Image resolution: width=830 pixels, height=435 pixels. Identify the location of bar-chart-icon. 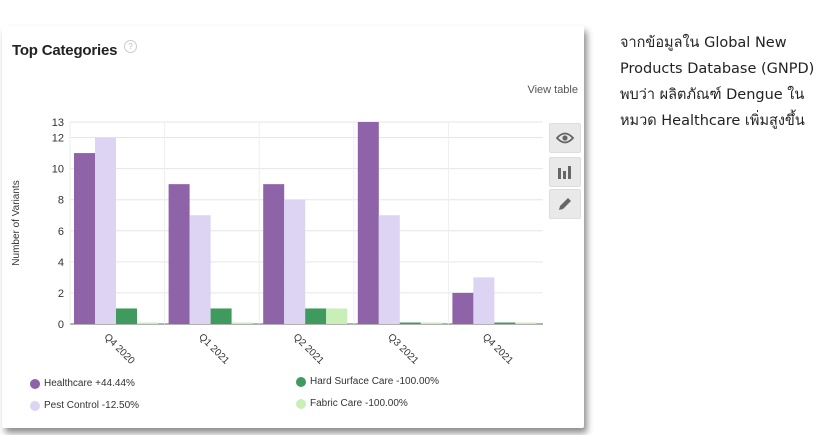
(564, 172).